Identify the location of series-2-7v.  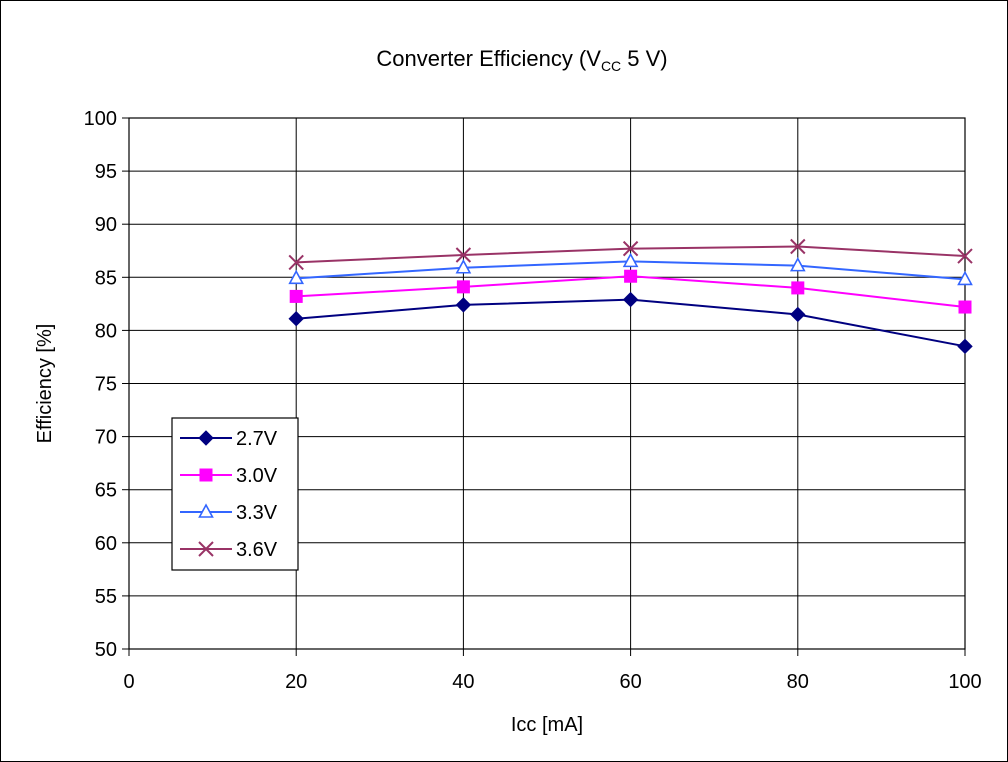
(630, 323).